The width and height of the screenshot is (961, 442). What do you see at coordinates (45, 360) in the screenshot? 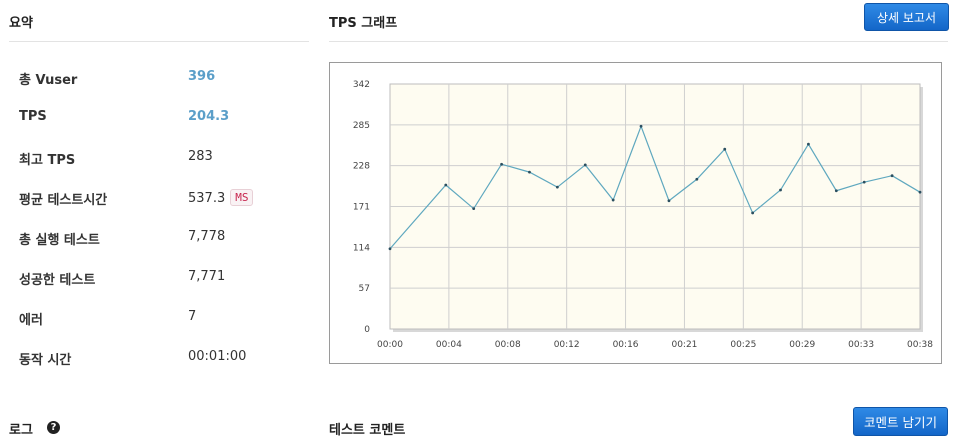
I see `stat-label-run-time: 동작 시간` at bounding box center [45, 360].